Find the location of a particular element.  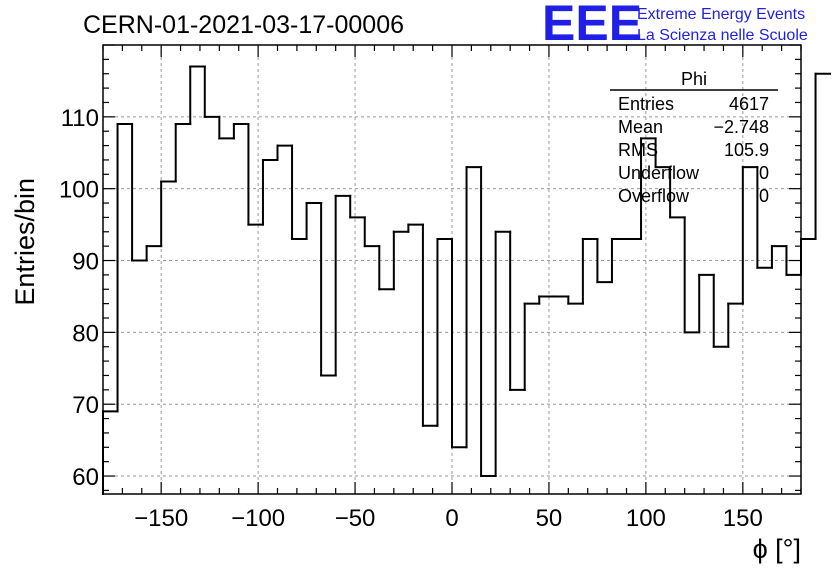

stats-value-underflow: 0 is located at coordinates (764, 173).